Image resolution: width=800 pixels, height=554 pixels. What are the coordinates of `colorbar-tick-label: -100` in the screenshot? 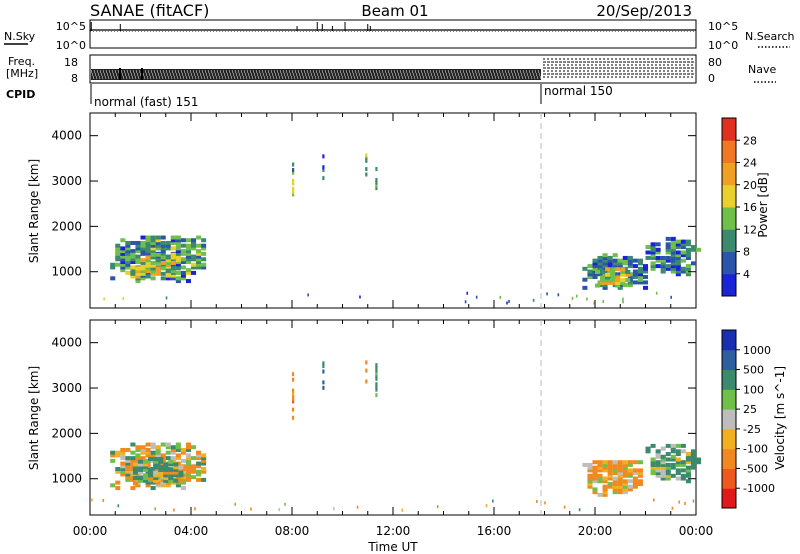 It's located at (755, 449).